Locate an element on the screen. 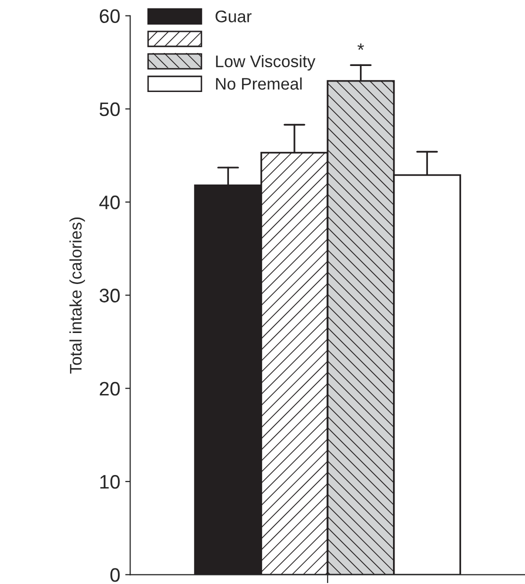 This screenshot has width=525, height=584. legend-label: Low Viscosity is located at coordinates (266, 63).